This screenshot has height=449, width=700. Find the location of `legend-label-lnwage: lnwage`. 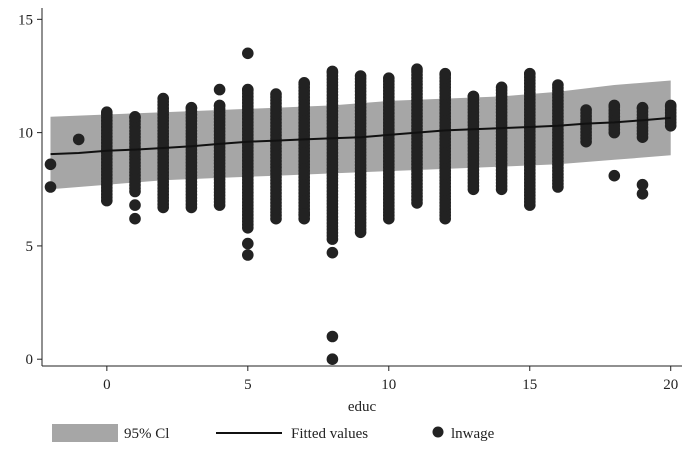

legend-label-lnwage: lnwage is located at coordinates (473, 434).